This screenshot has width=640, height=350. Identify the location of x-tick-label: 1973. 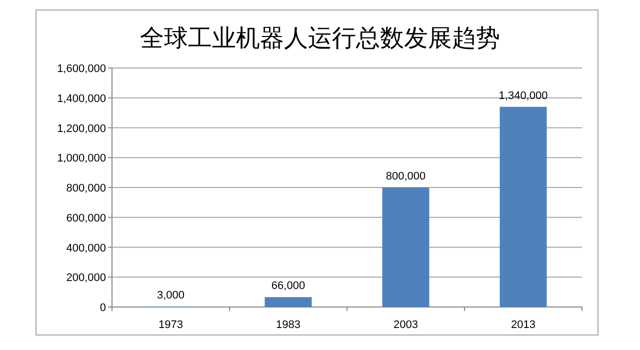
(170, 325).